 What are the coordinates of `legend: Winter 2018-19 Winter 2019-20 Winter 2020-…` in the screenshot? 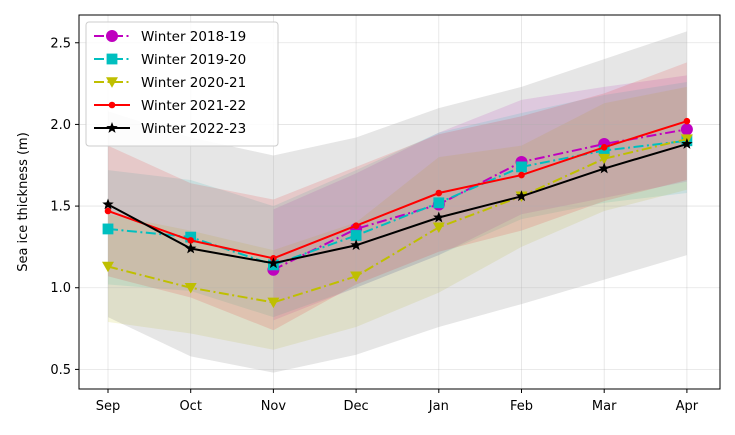 It's located at (182, 84).